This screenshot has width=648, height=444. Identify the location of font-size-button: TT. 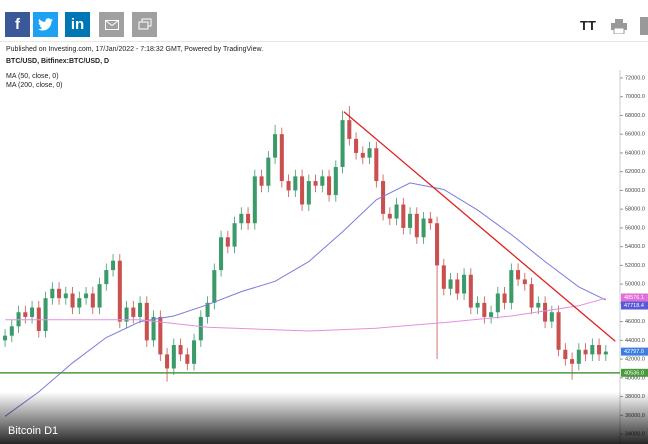
(588, 25).